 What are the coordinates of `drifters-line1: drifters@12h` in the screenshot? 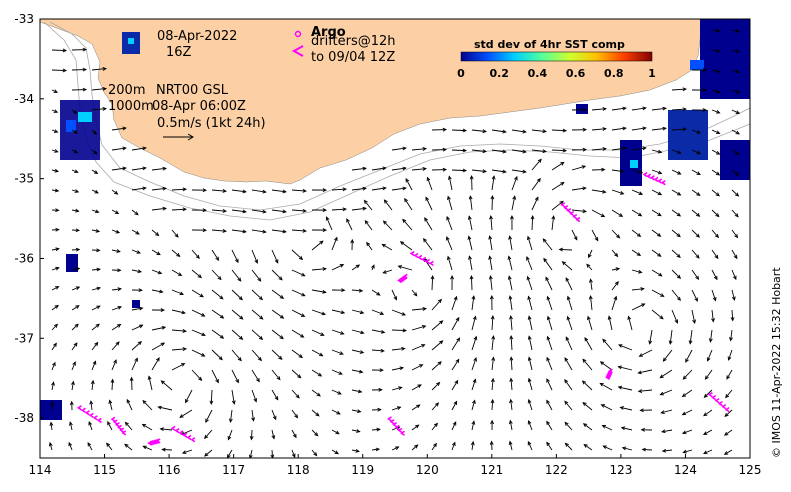 It's located at (353, 41).